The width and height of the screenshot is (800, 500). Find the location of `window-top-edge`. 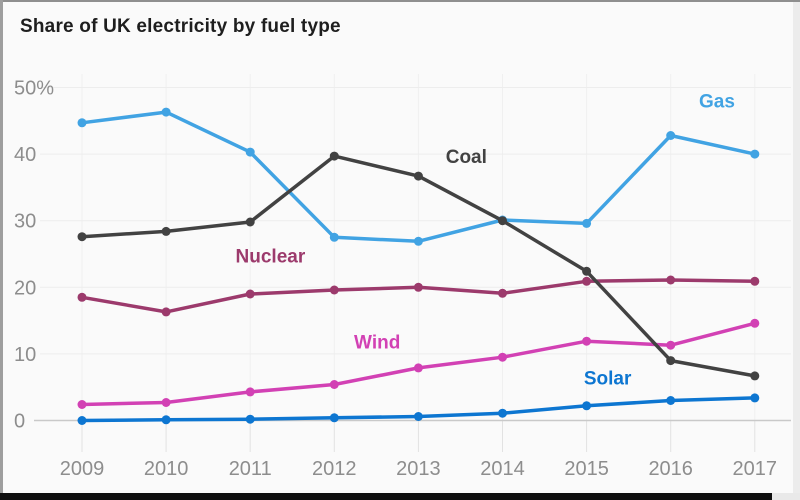

window-top-edge is located at coordinates (400, 1).